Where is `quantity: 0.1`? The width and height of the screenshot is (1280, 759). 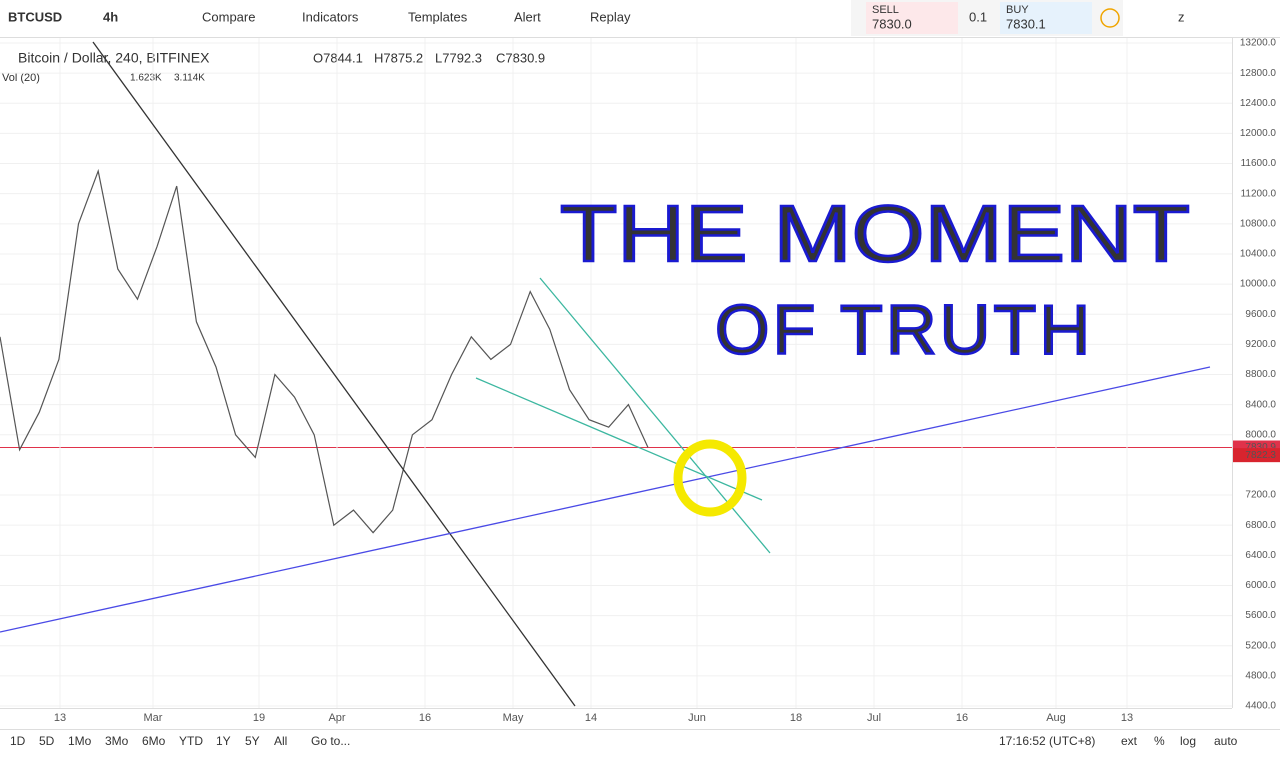
quantity: 0.1 is located at coordinates (978, 16).